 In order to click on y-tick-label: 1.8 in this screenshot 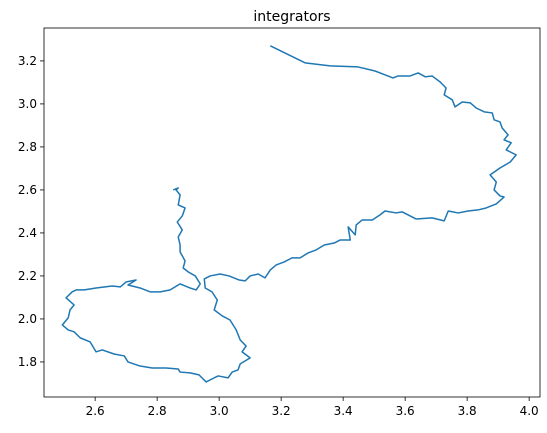, I will do `click(27, 362)`.